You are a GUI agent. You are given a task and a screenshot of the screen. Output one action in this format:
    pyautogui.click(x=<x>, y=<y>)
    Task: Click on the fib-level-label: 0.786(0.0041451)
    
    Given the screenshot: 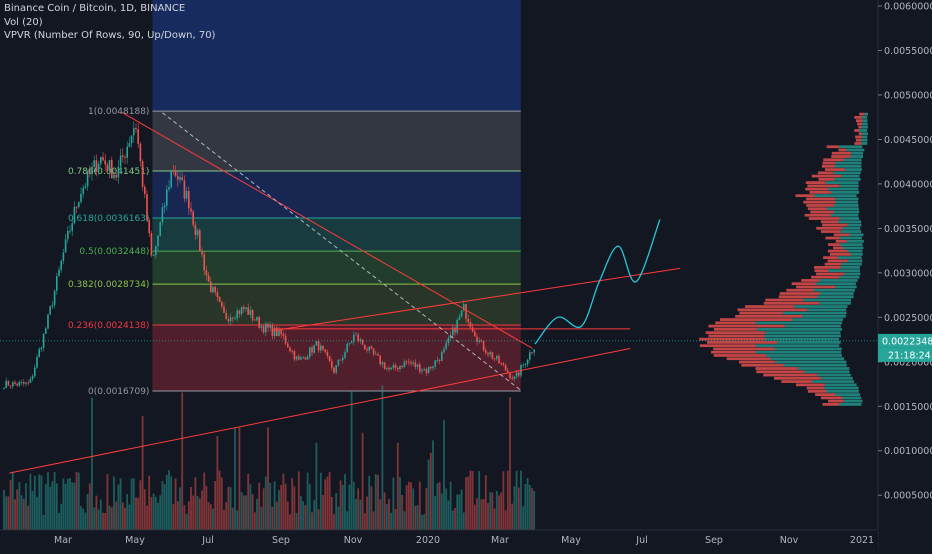 What is the action you would take?
    pyautogui.click(x=108, y=172)
    